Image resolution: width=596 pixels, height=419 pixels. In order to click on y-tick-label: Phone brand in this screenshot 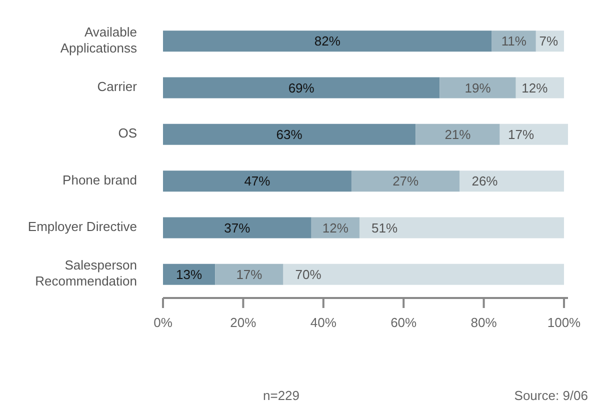, I will do `click(99, 180)`.